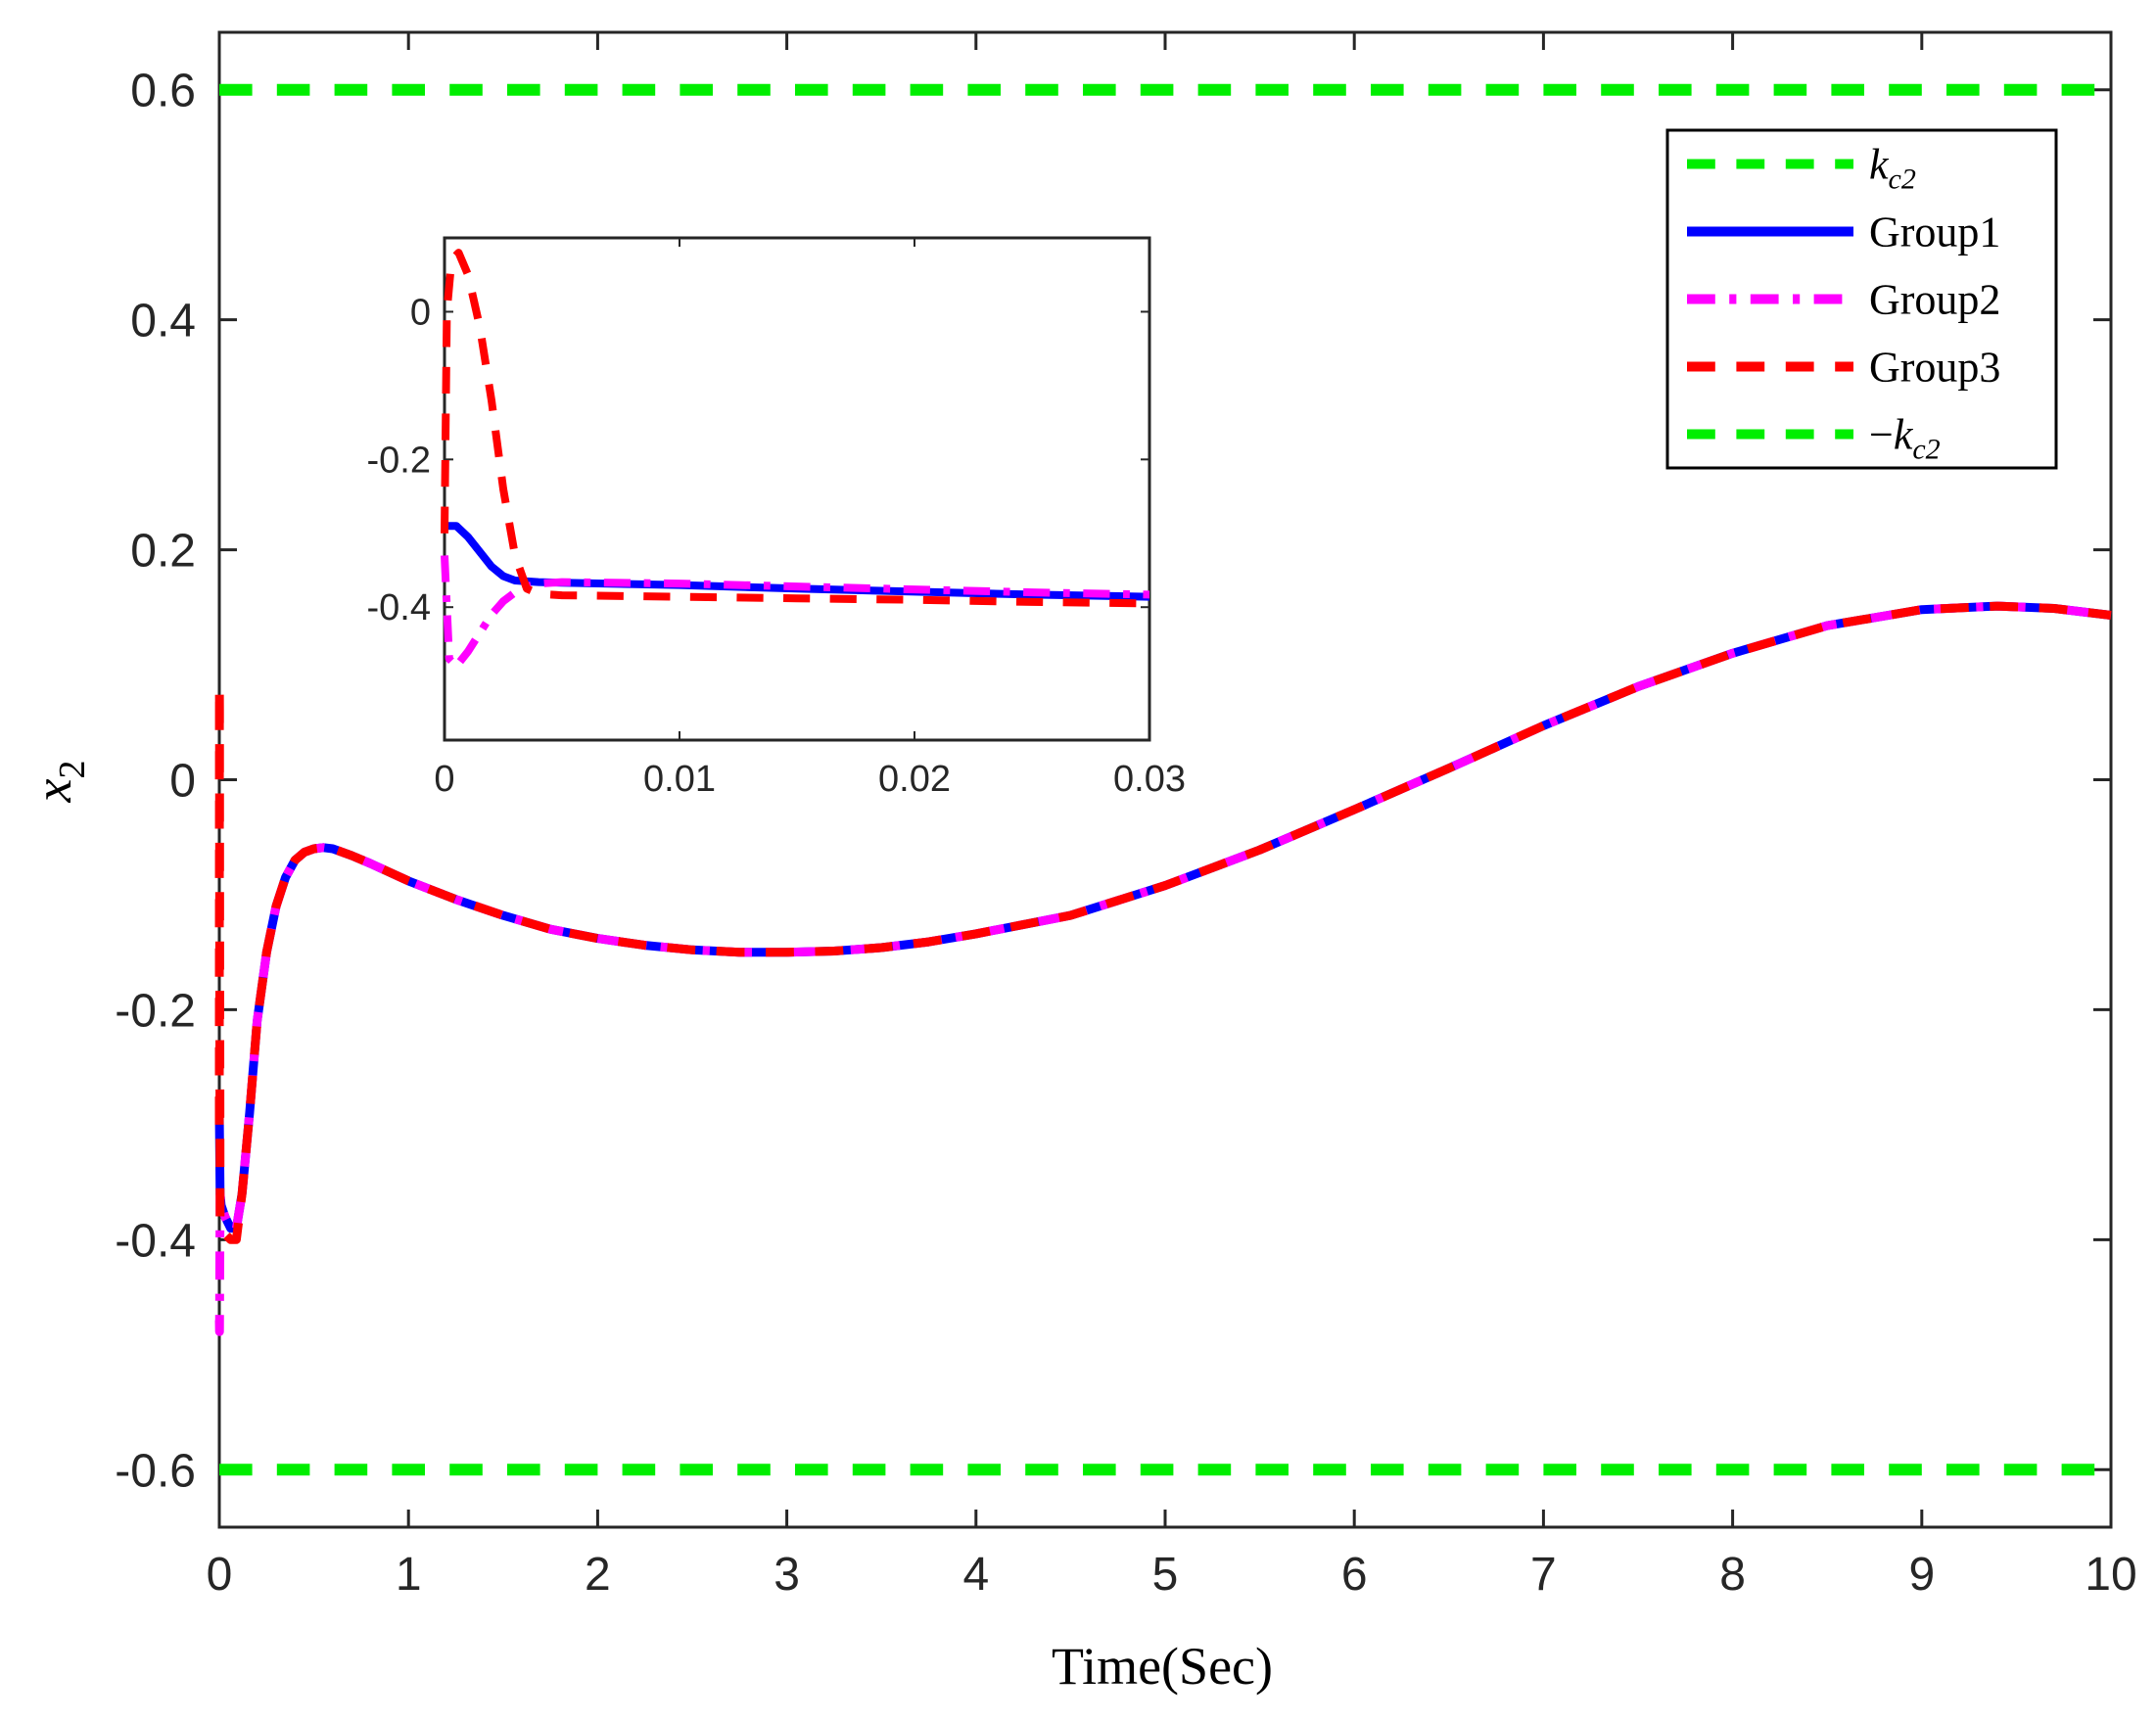  I want to click on x-tick-label: 1, so click(409, 1575).